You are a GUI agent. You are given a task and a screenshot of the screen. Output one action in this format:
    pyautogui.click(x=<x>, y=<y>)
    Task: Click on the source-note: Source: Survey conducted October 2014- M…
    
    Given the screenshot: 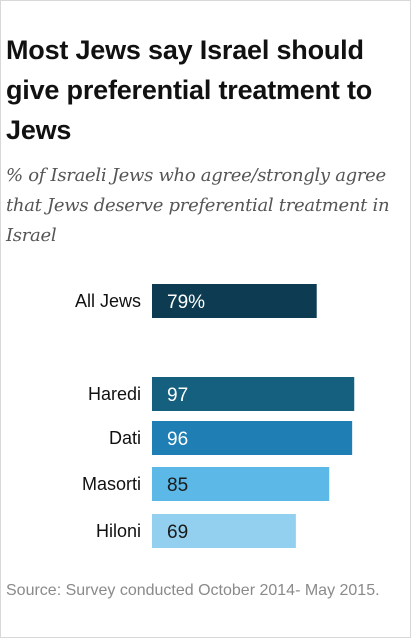 What is the action you would take?
    pyautogui.click(x=193, y=590)
    